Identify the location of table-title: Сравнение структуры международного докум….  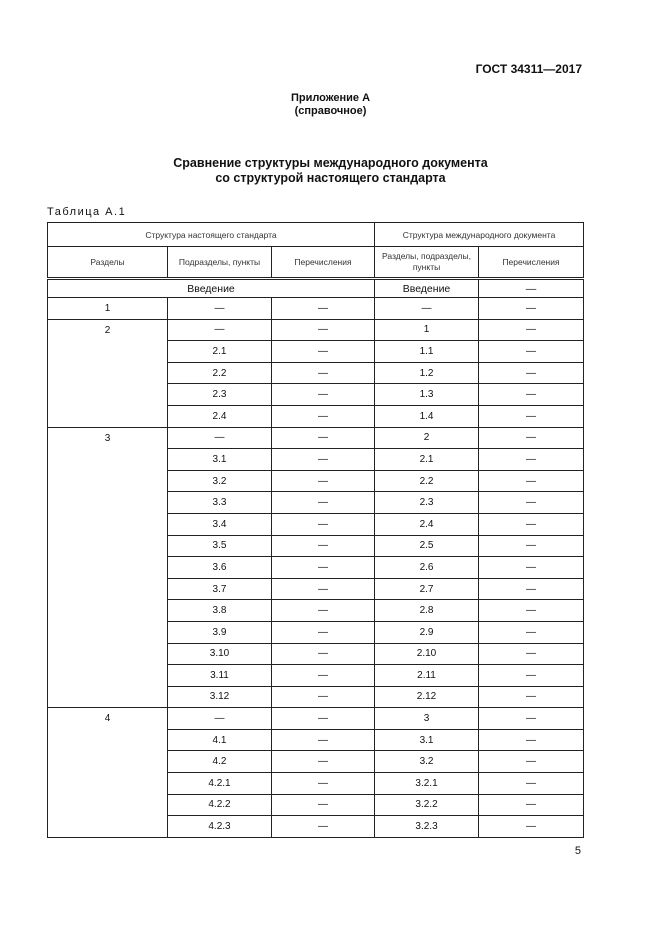
(330, 171).